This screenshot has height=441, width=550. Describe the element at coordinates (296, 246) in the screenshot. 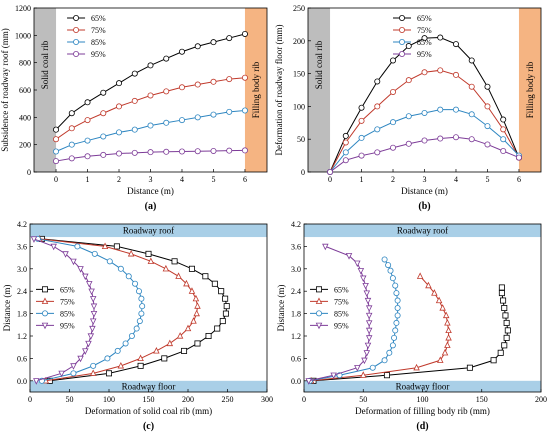

I see `y-tick-label: 3.6` at that location.